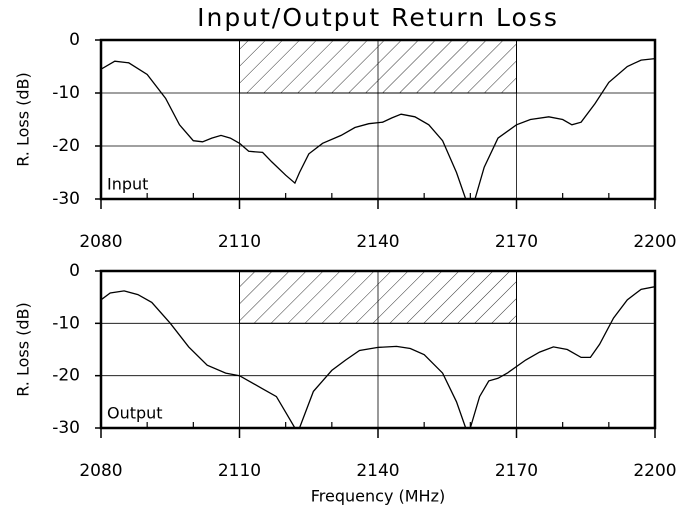 This screenshot has width=698, height=515. Describe the element at coordinates (378, 17) in the screenshot. I see `chart-title: Input/Output Return Loss` at that location.